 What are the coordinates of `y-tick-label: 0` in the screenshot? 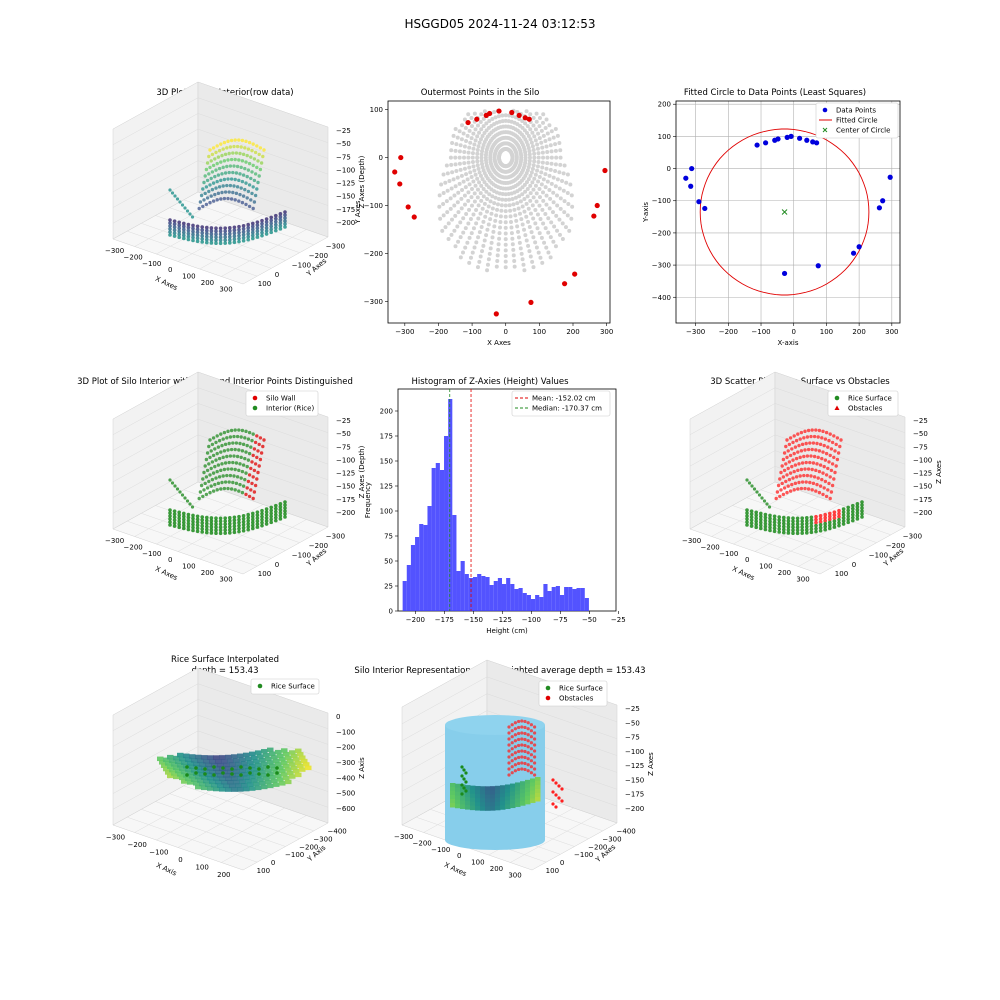 It's located at (381, 158).